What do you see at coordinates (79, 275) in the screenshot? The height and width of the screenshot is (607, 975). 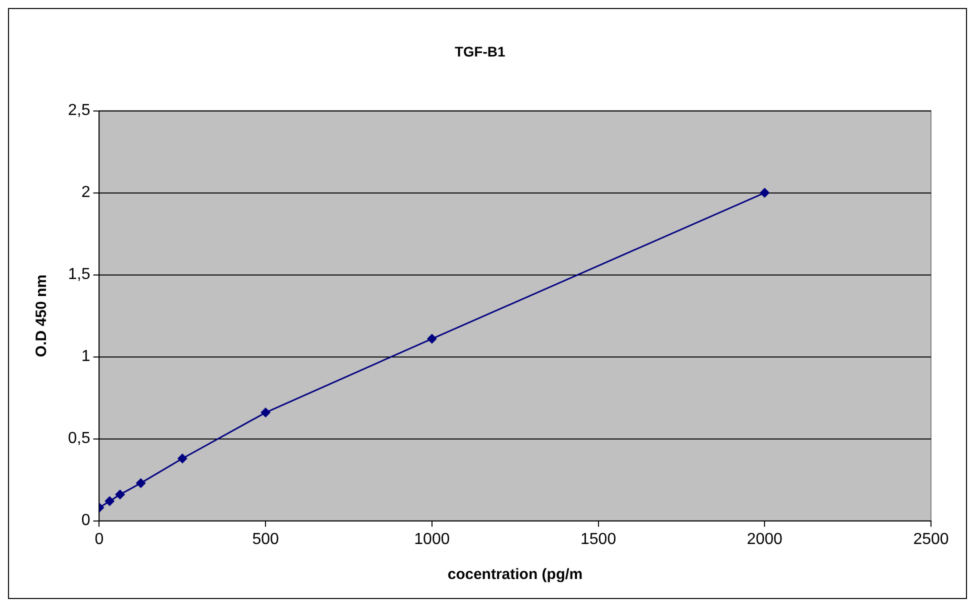 I see `y-tick-label: 1,5` at bounding box center [79, 275].